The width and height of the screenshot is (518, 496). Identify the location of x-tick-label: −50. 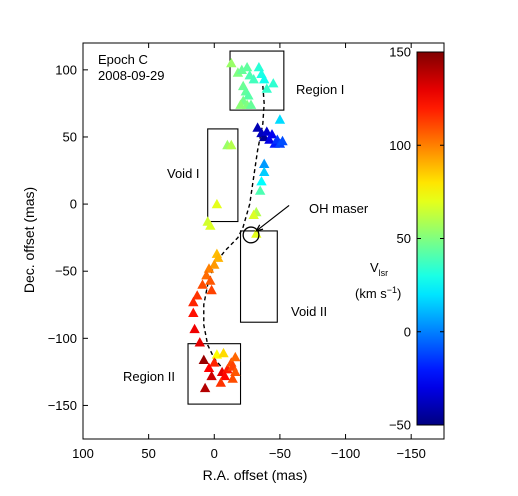
(280, 453).